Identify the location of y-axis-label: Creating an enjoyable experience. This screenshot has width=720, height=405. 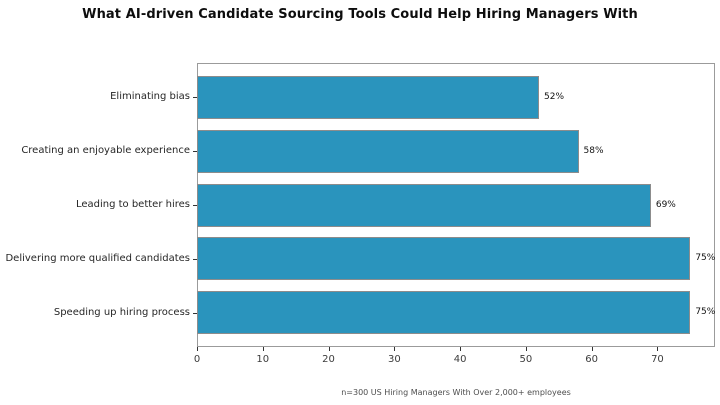
(105, 151).